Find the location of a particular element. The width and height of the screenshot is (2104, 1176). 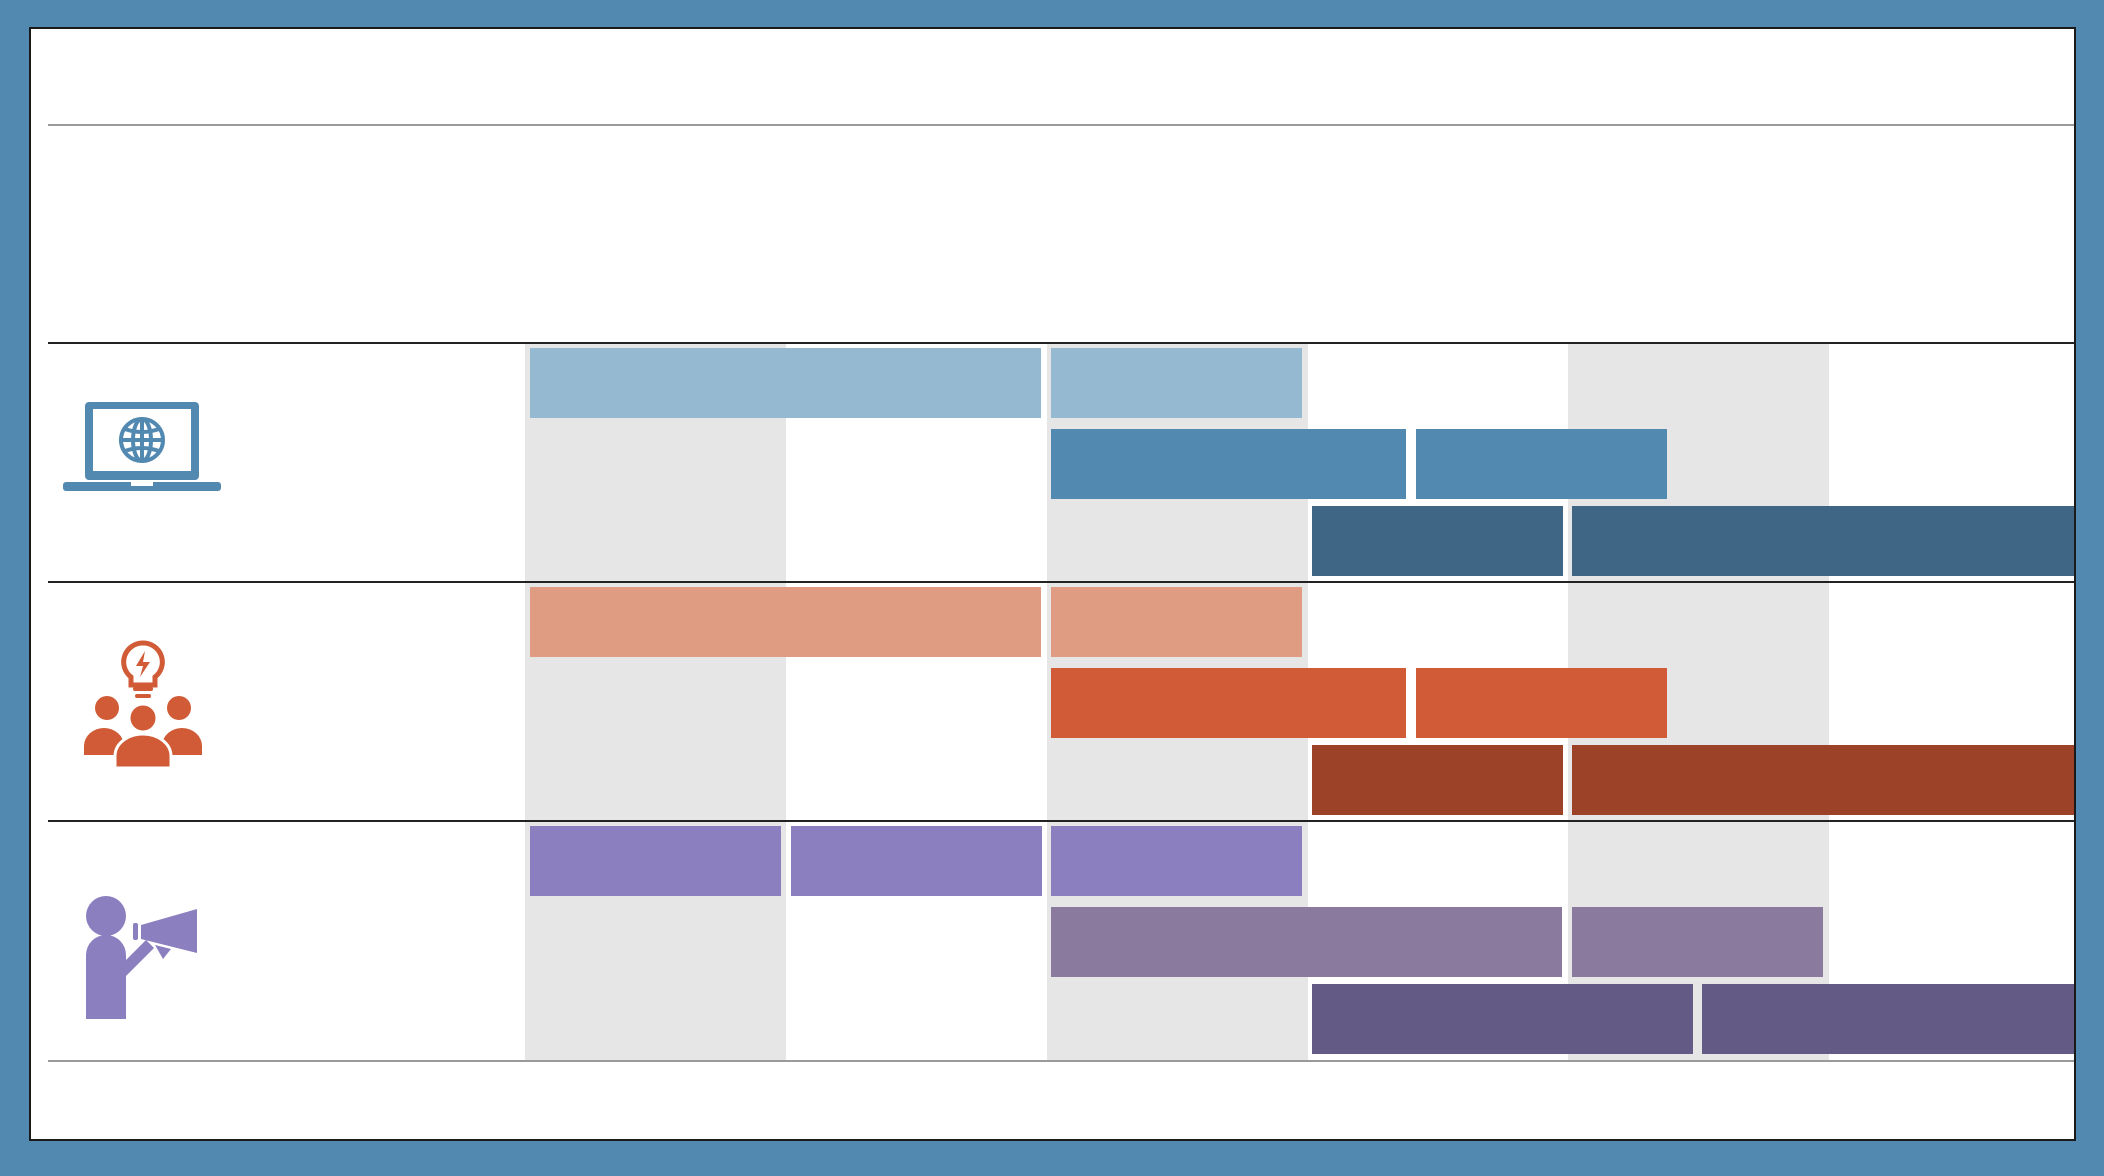

team-lightbulb-icon is located at coordinates (144, 703).